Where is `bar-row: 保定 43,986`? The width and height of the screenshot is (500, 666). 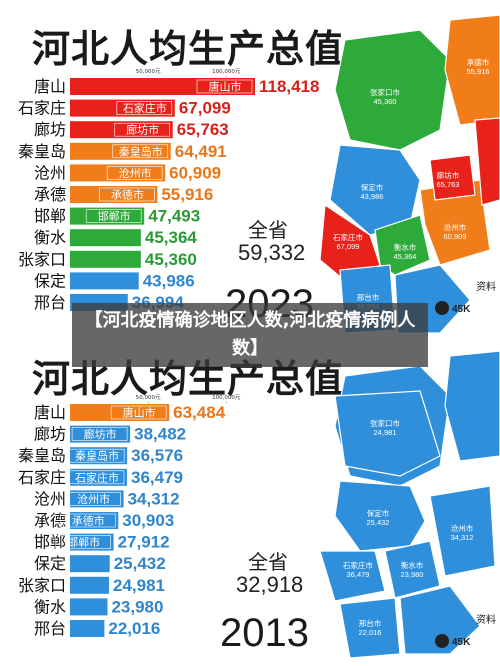
bar-row: 保定 43,986 is located at coordinates (114, 280).